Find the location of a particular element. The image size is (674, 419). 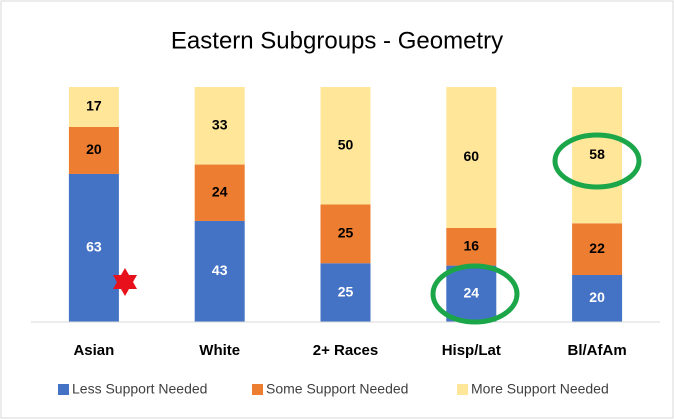

data-label: 60 is located at coordinates (472, 156).